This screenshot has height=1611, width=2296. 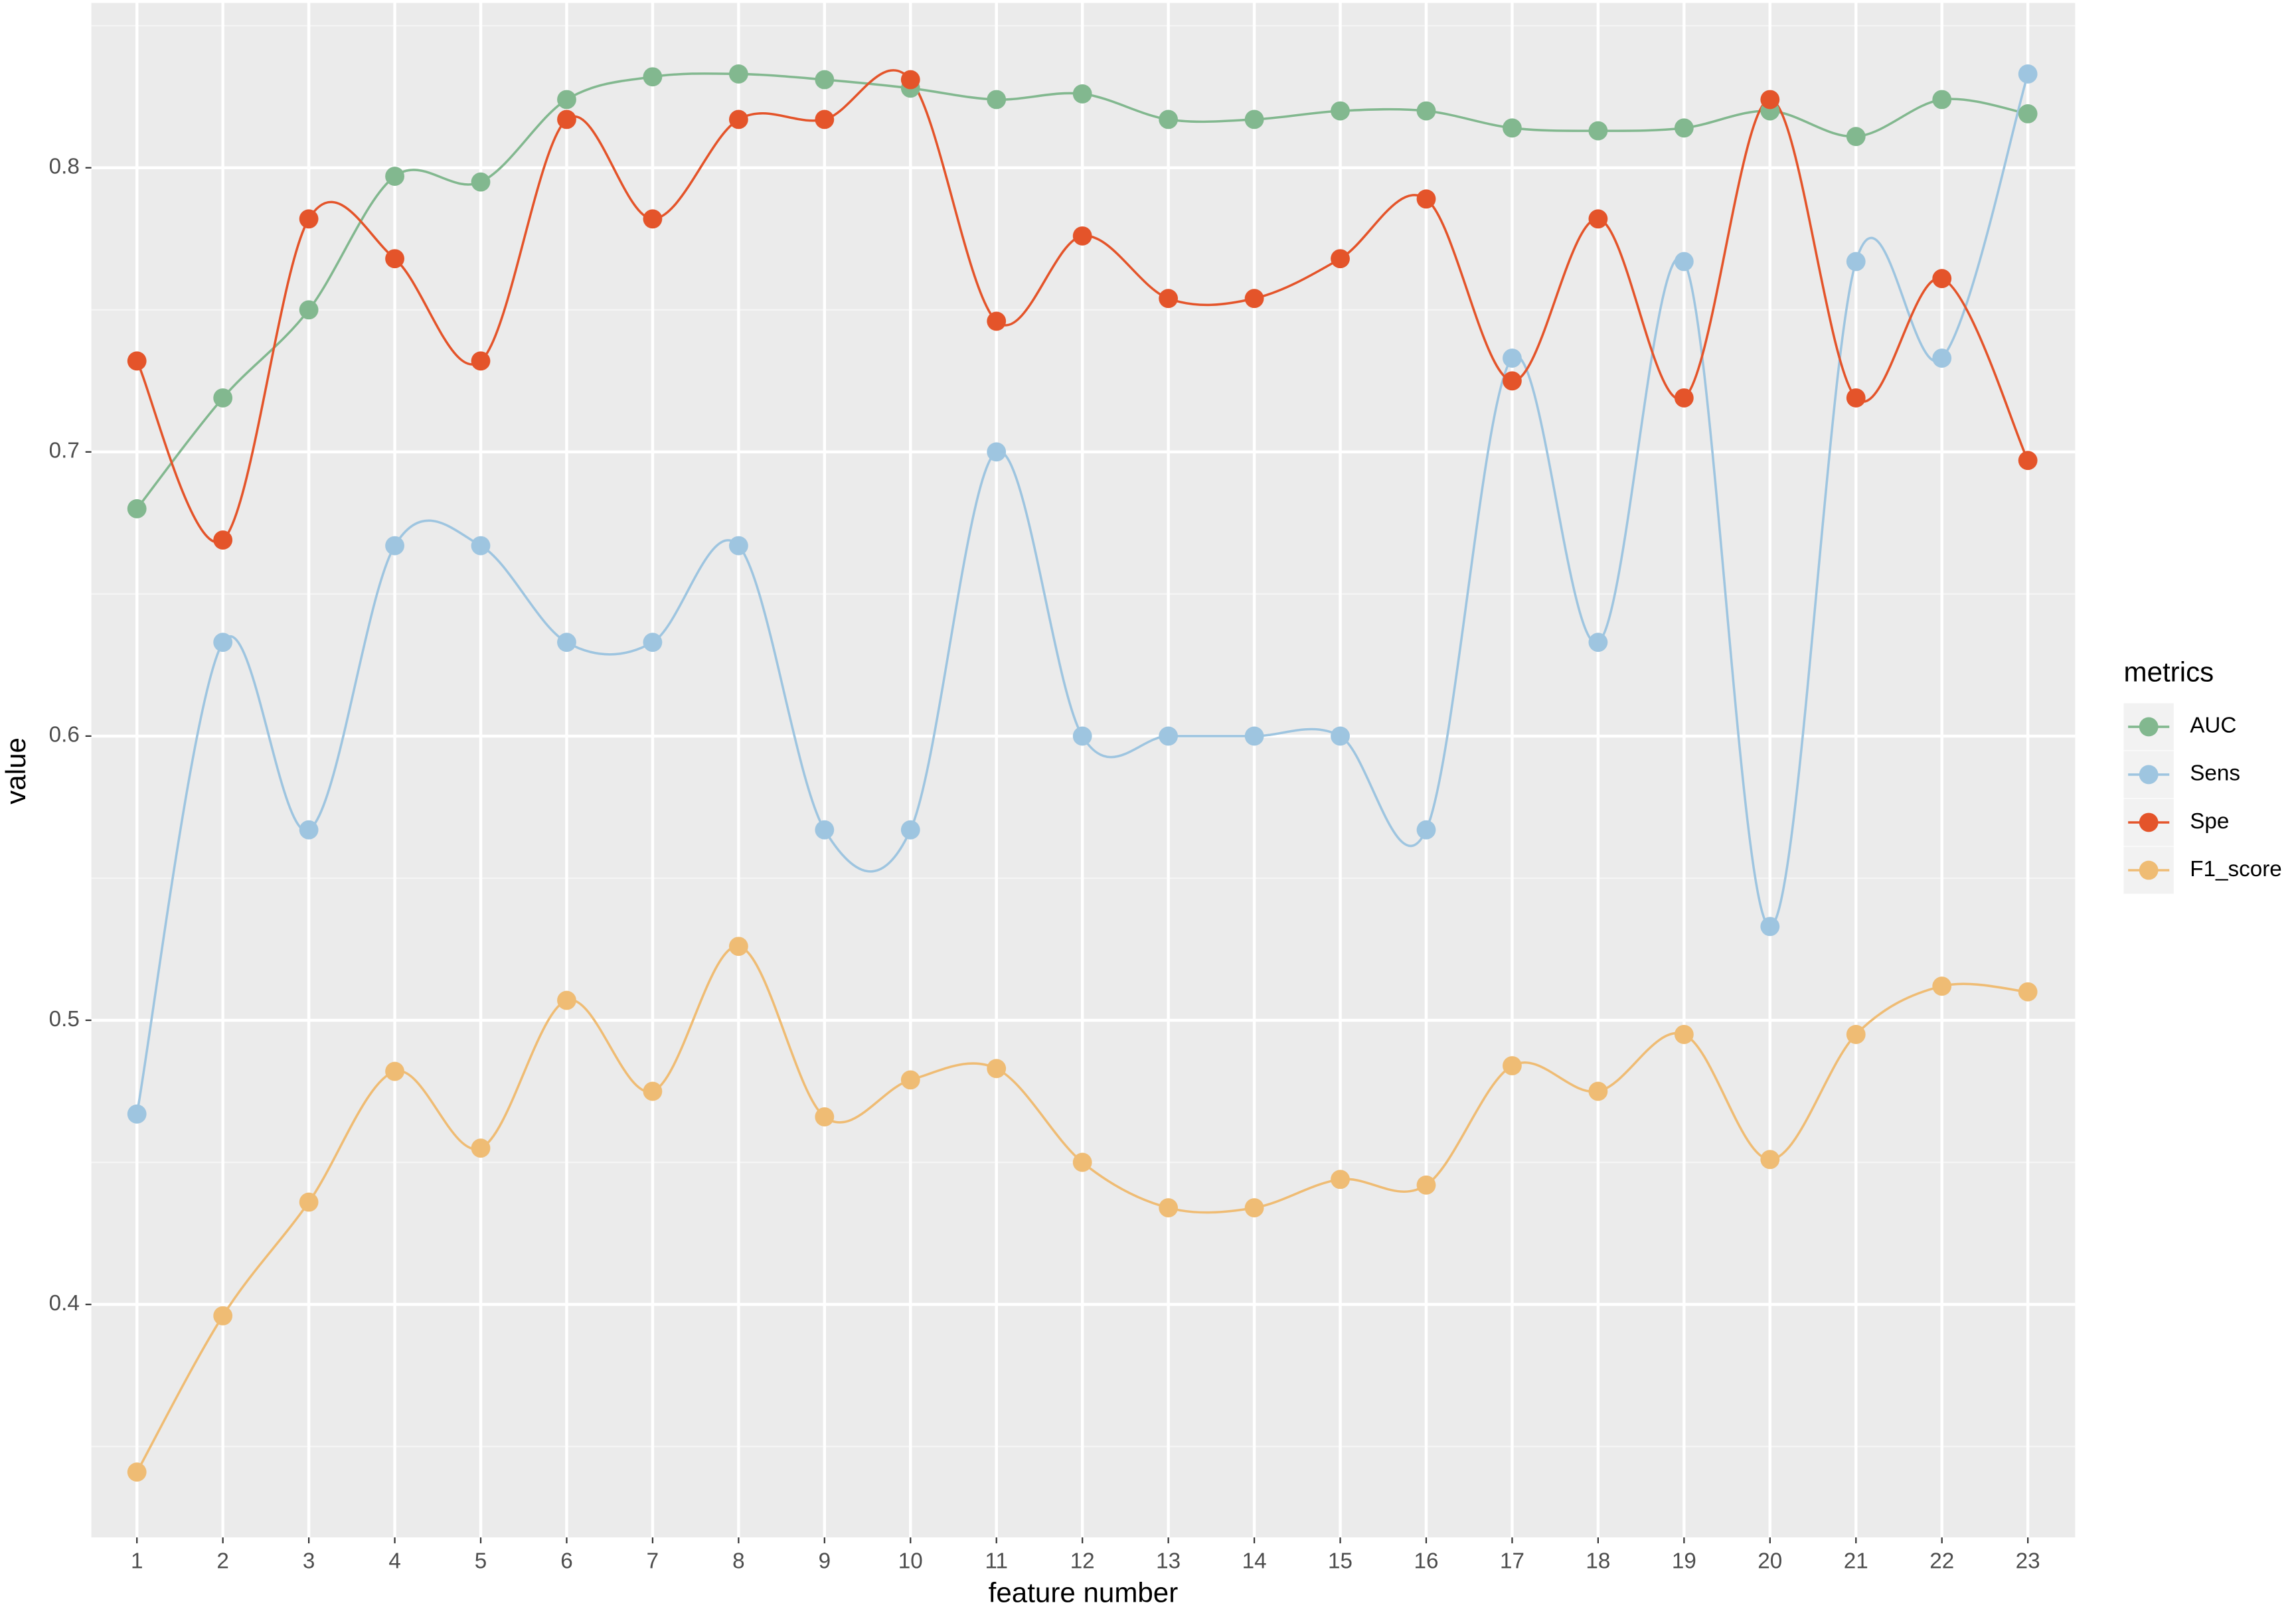 I want to click on legend-label: F1_score, so click(x=2236, y=869).